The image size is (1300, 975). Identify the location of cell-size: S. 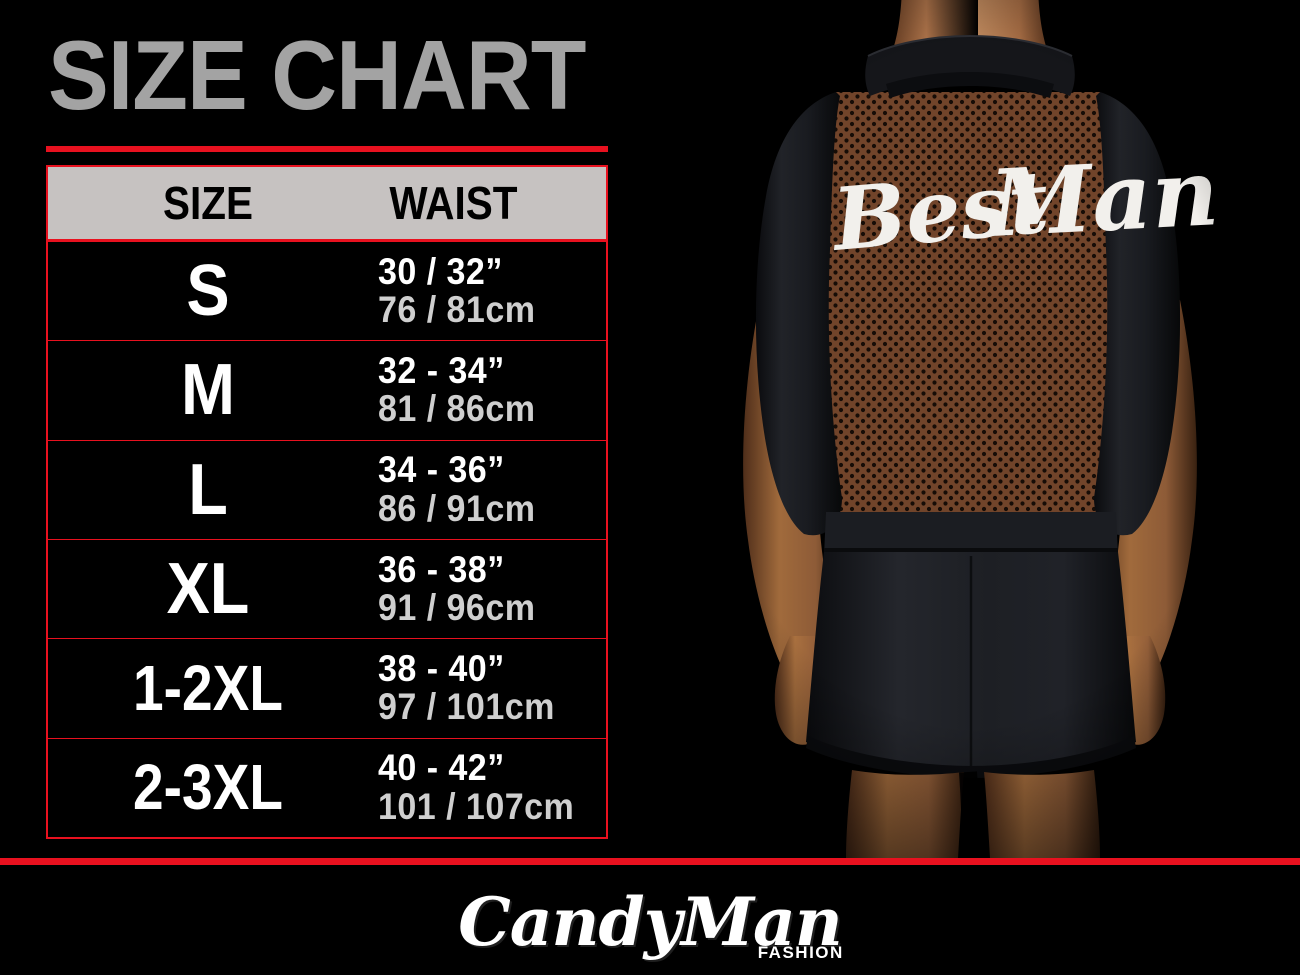
(208, 290).